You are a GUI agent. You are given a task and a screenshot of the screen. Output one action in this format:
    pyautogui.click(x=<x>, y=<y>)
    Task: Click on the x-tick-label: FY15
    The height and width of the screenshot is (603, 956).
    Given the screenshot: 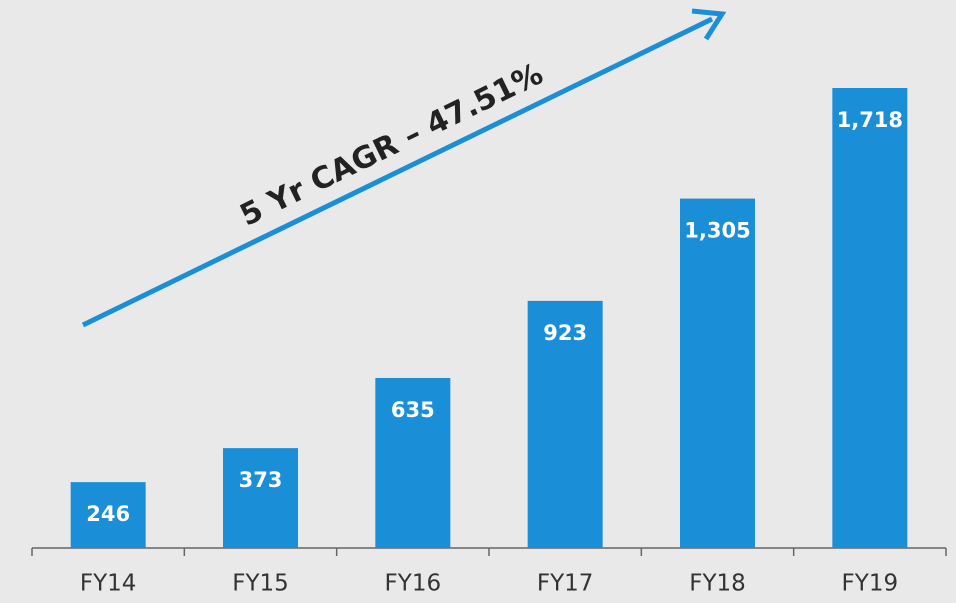 What is the action you would take?
    pyautogui.click(x=260, y=584)
    